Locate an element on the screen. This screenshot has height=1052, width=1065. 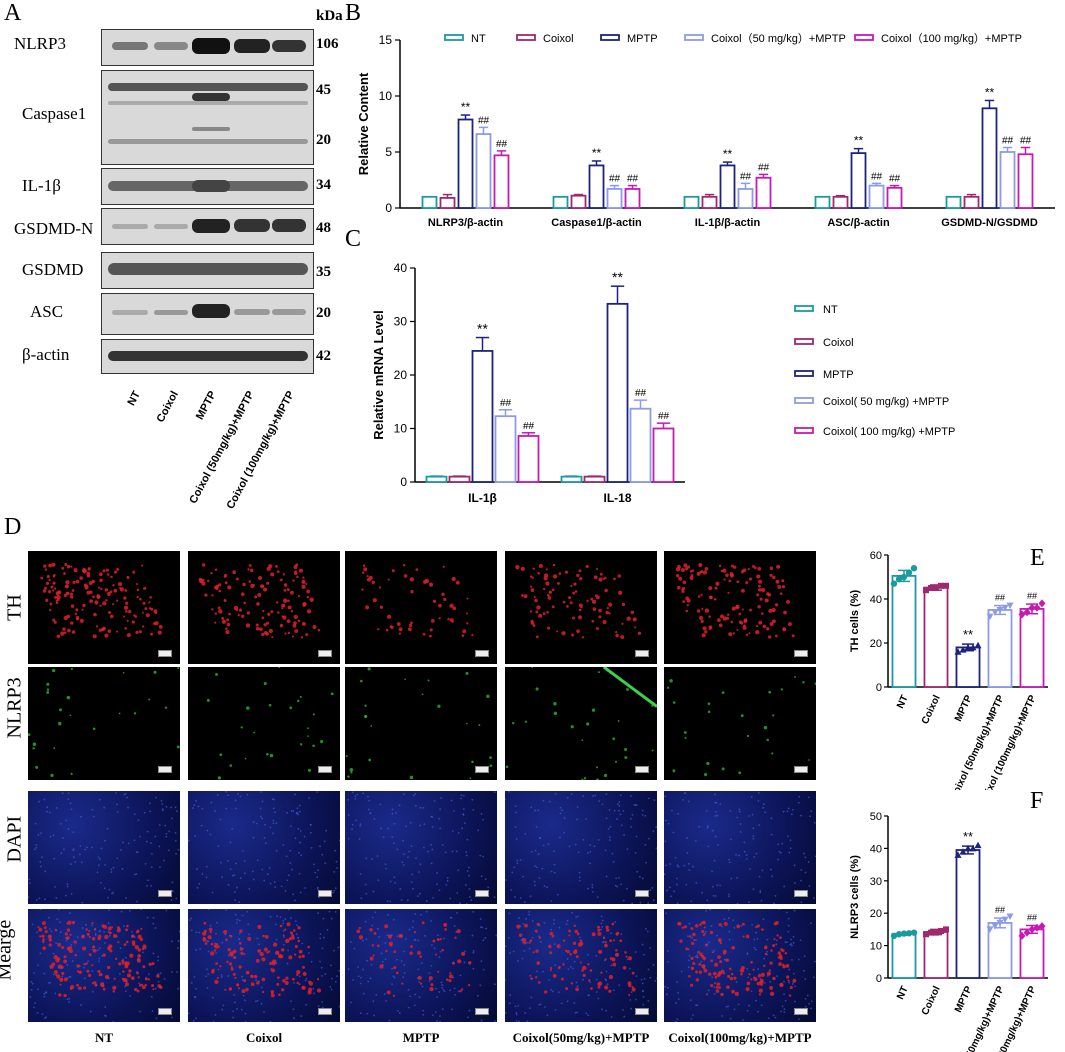
lane-label-nt: NT is located at coordinates (134, 398).